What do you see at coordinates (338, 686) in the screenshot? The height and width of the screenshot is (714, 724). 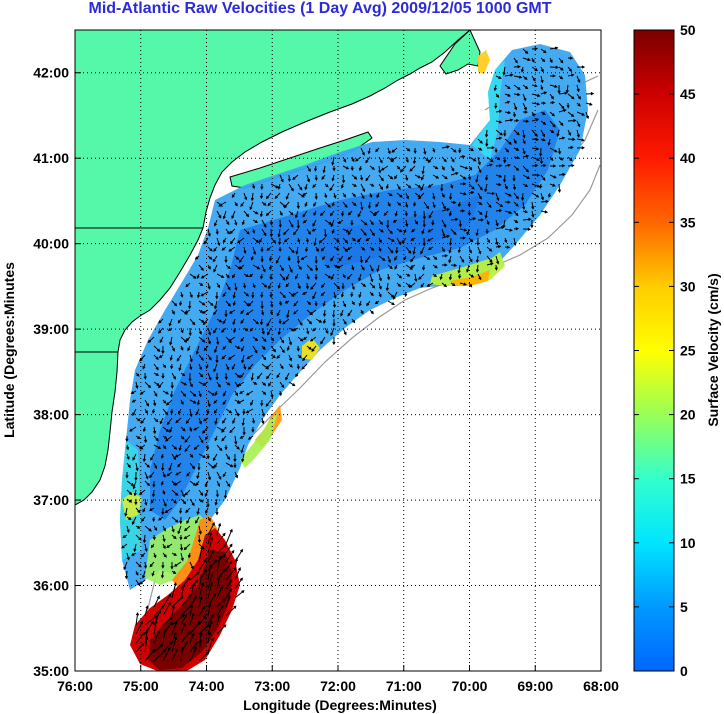 I see `x-tick-label: 72:00` at bounding box center [338, 686].